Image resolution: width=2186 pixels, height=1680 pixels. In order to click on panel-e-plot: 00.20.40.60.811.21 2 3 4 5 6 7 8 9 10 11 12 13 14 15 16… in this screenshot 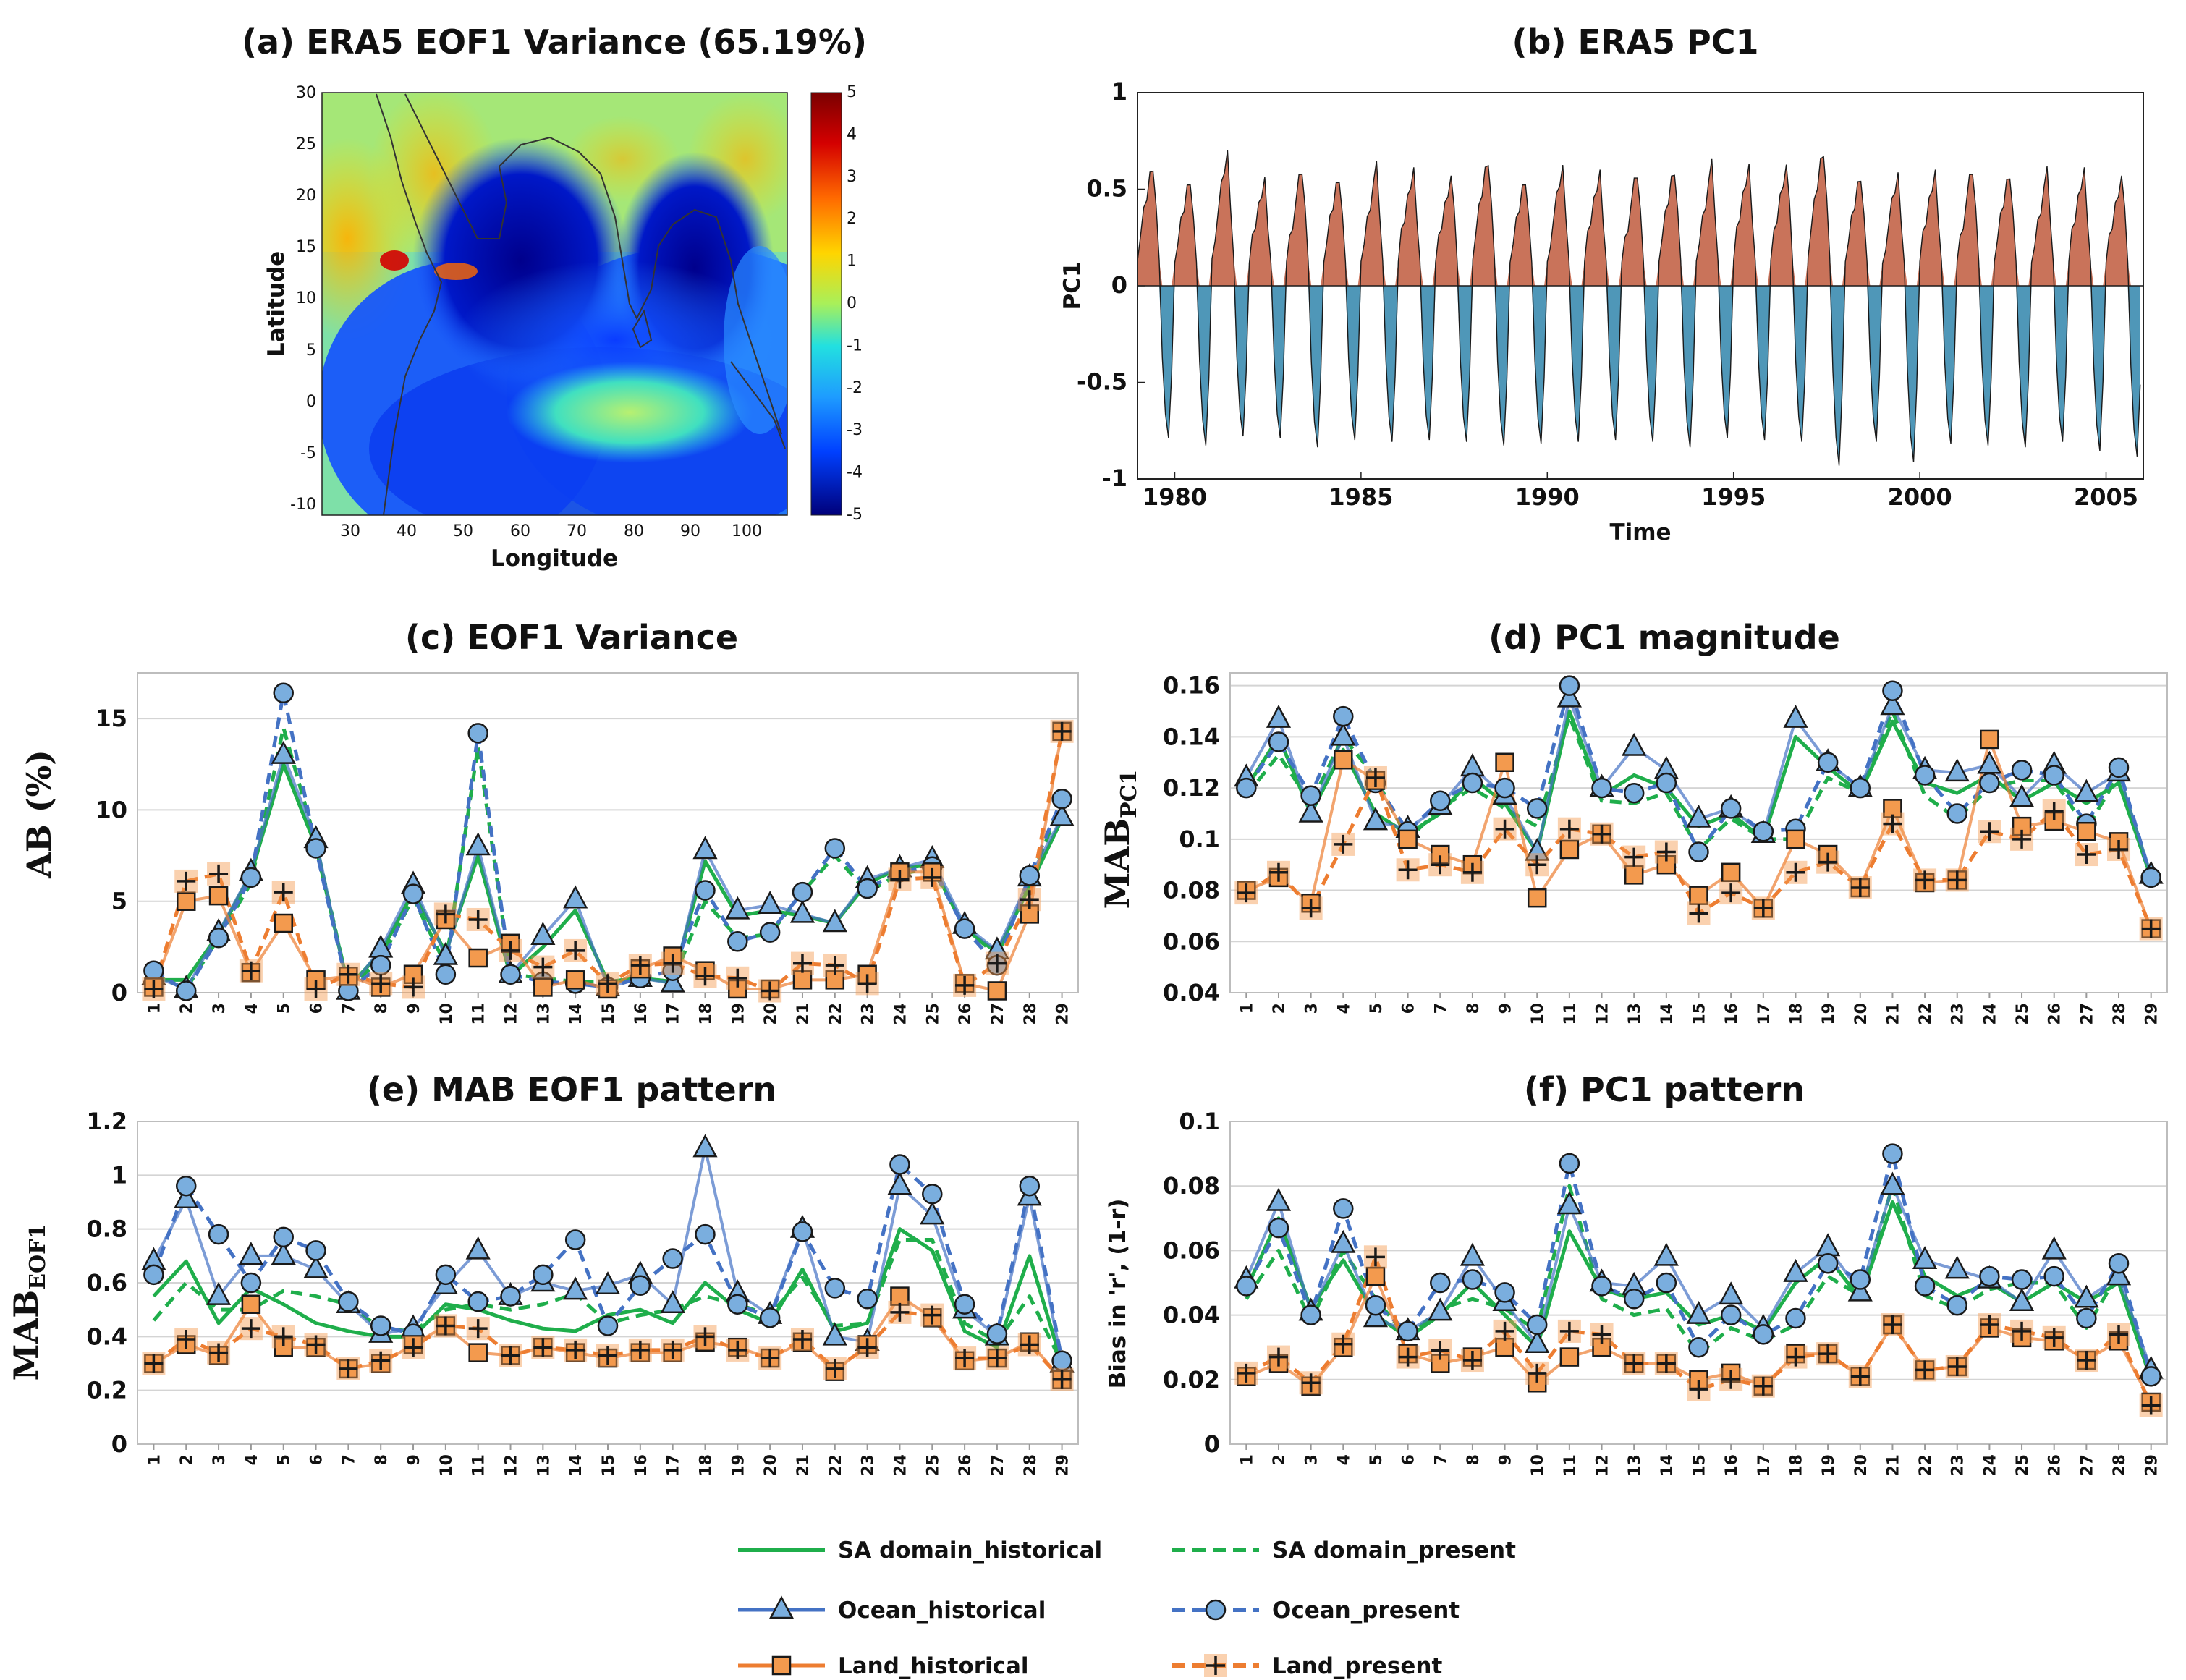, I will do `click(582, 1292)`.